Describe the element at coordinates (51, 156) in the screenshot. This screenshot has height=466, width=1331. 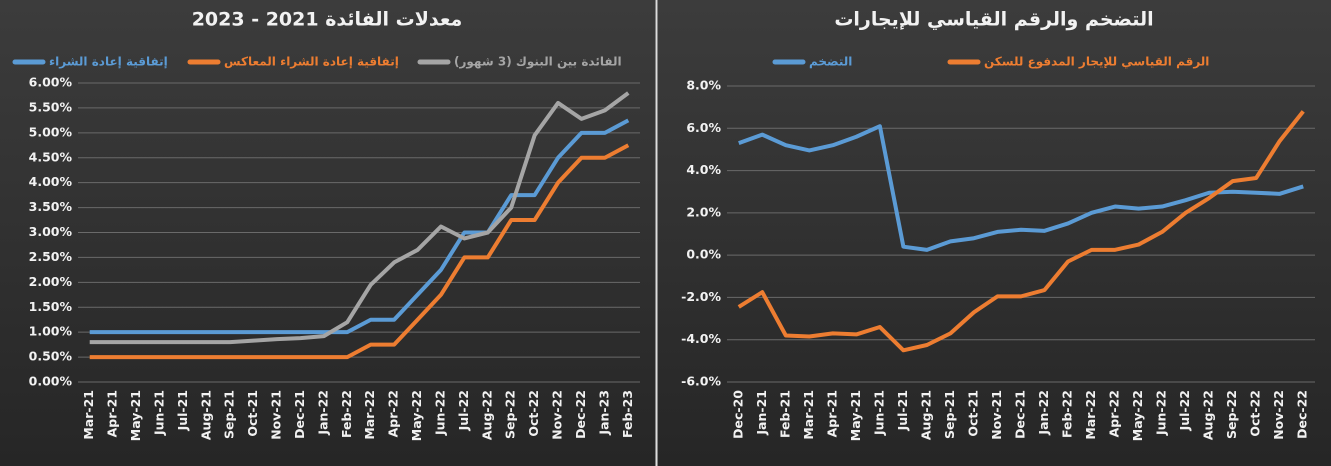
I see `y-tick-label: 4.50%` at that location.